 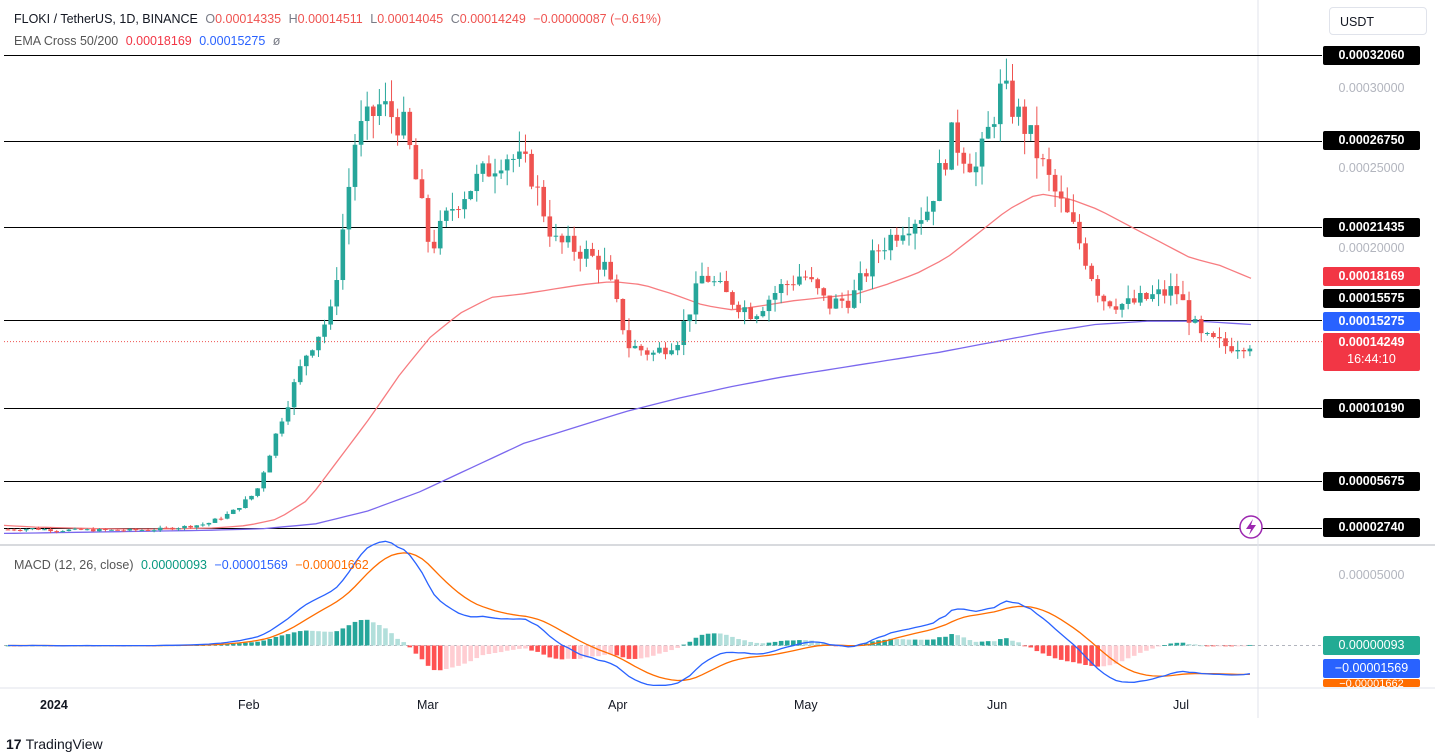 I want to click on ema-label: EMA Cross 50/200, so click(x=66, y=41).